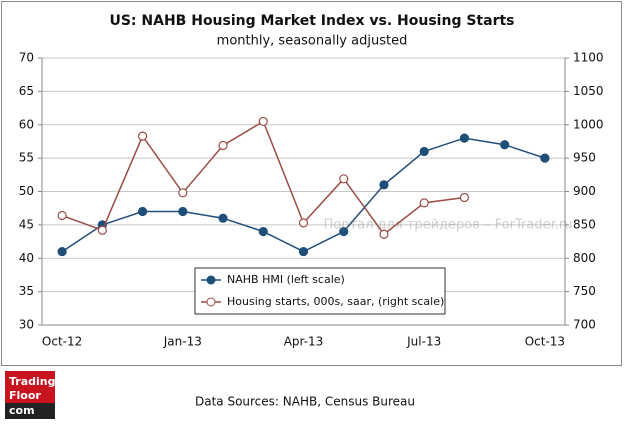 This screenshot has height=431, width=624. What do you see at coordinates (26, 58) in the screenshot?
I see `y-tick-label: 70` at bounding box center [26, 58].